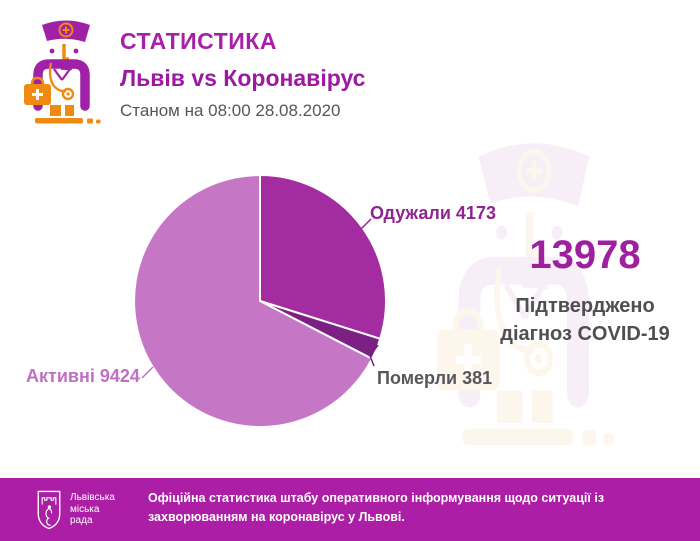 Image resolution: width=700 pixels, height=541 pixels. I want to click on callout-line-active, so click(147, 372).